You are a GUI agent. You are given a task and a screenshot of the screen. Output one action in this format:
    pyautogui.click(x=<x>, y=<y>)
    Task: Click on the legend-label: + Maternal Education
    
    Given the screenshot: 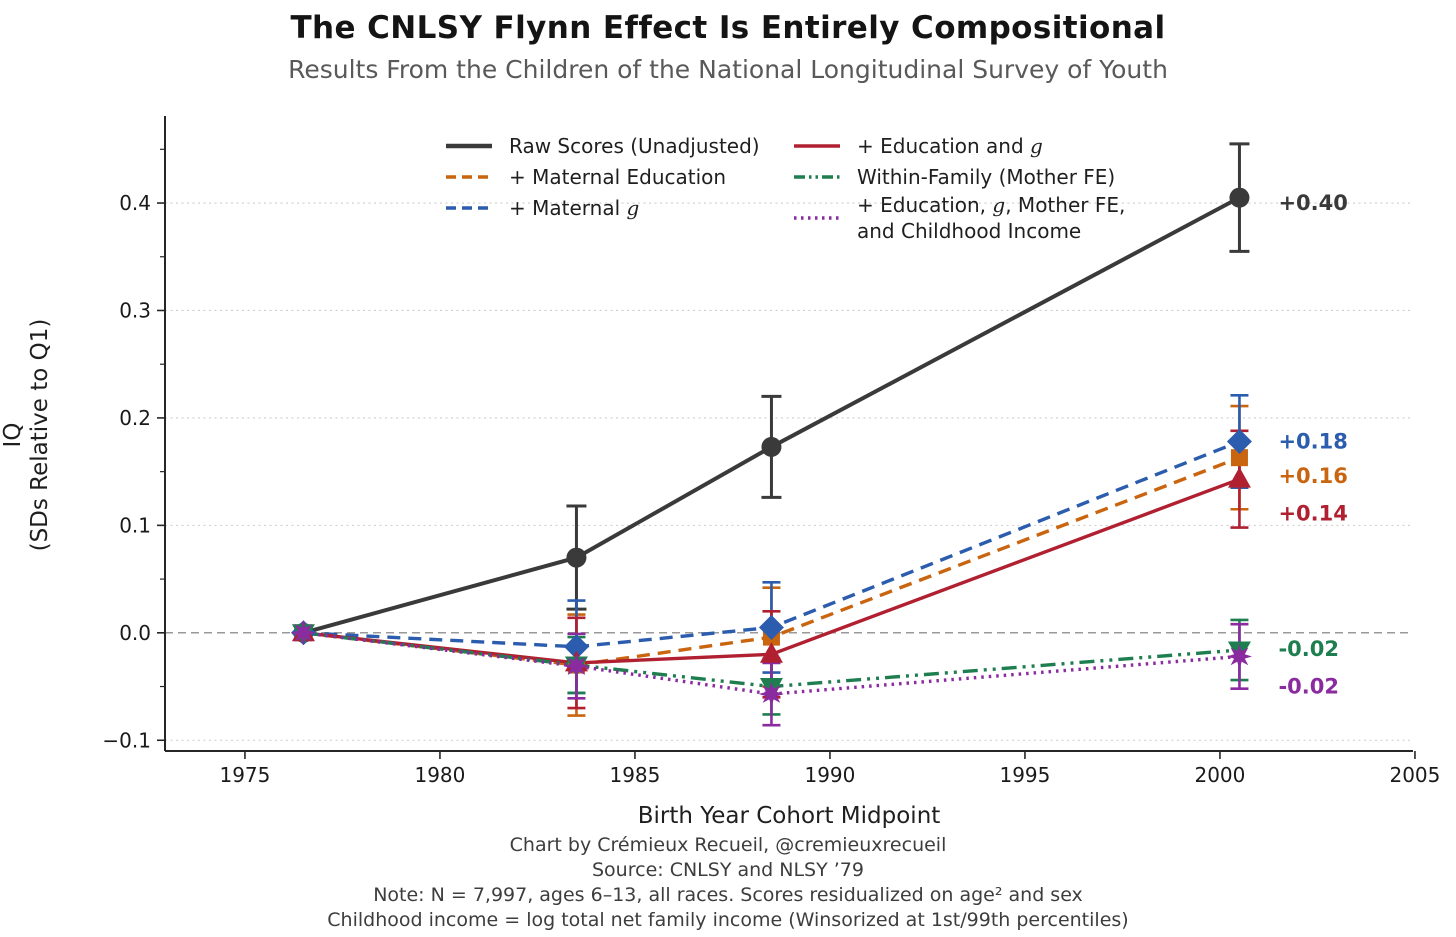 What is the action you would take?
    pyautogui.click(x=618, y=176)
    